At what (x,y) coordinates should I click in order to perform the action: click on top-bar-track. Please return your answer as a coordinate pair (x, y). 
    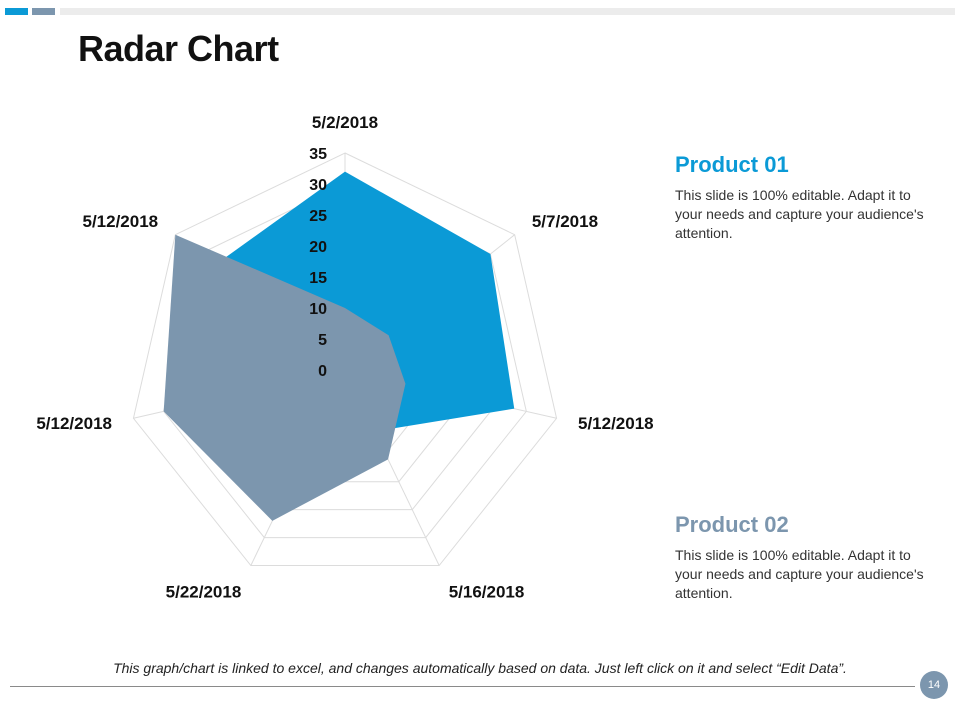
    Looking at the image, I should click on (507, 11).